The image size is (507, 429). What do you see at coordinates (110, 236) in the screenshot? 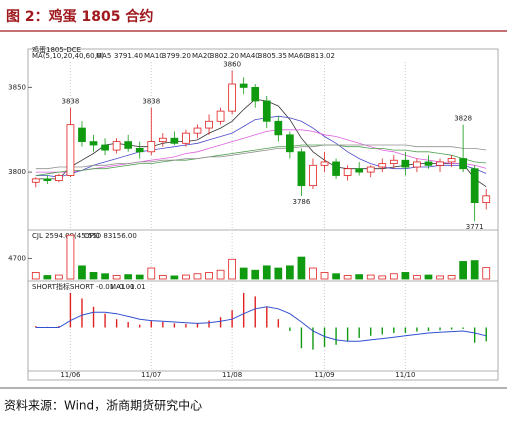
I see `legend: OPID 83156.00` at bounding box center [110, 236].